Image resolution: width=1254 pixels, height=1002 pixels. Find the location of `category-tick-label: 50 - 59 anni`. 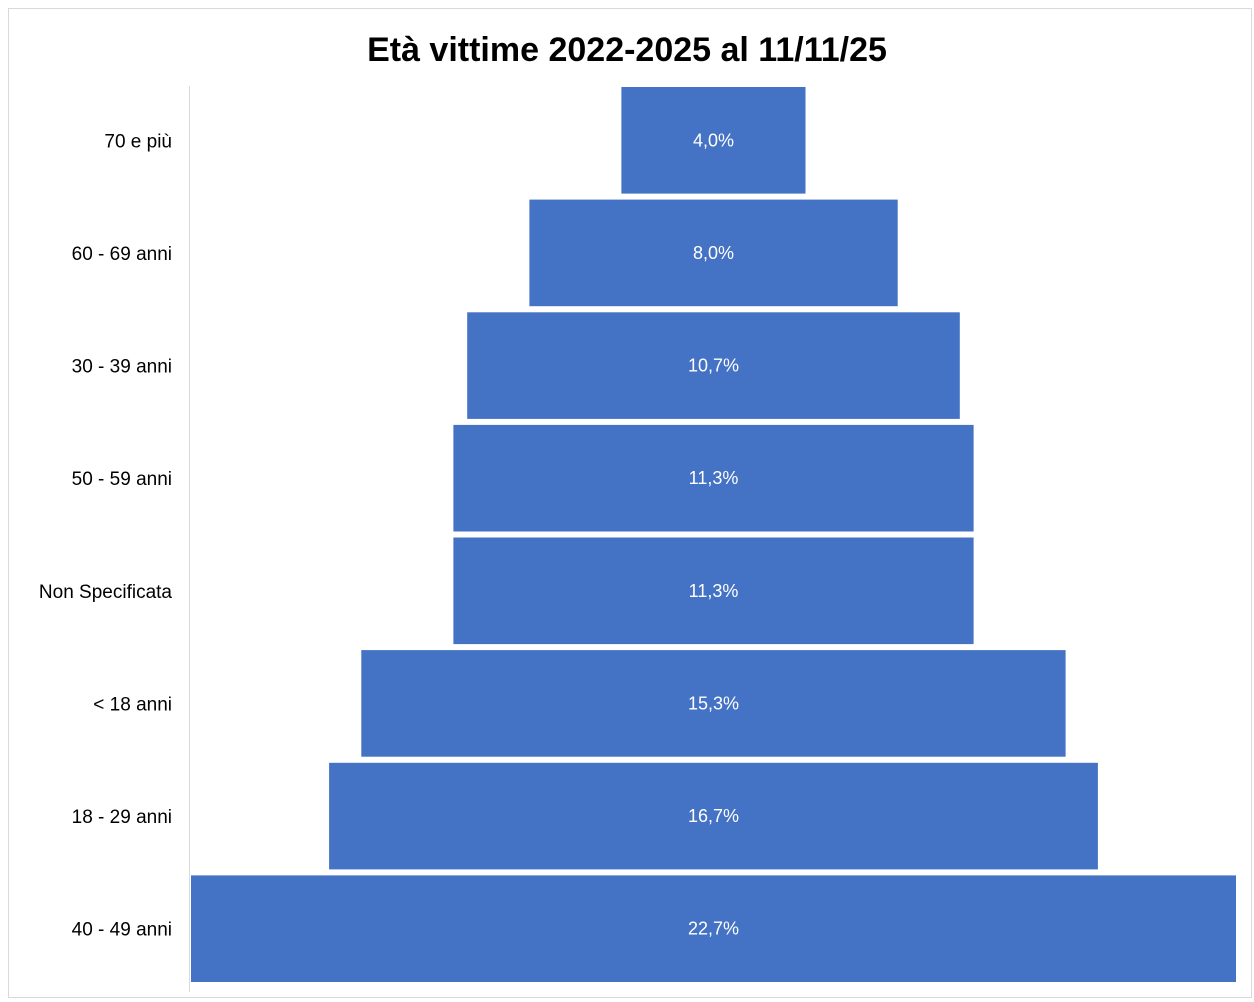

category-tick-label: 50 - 59 anni is located at coordinates (122, 479).